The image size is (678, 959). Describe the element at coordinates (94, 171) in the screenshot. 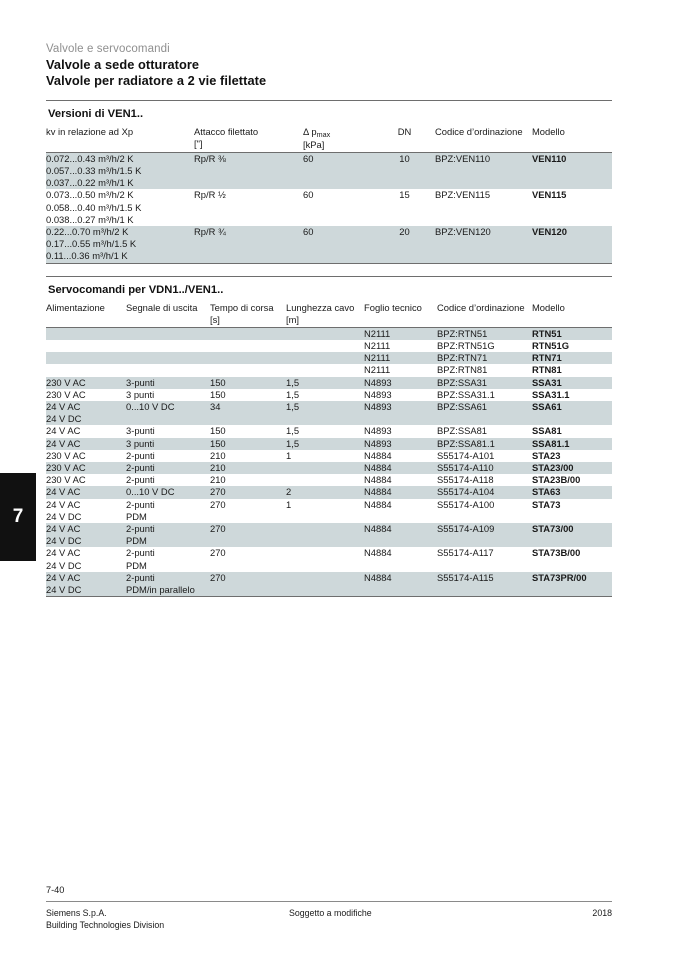

I see `cell-line: 0.057...0.33 m³/h/1.5 K` at that location.